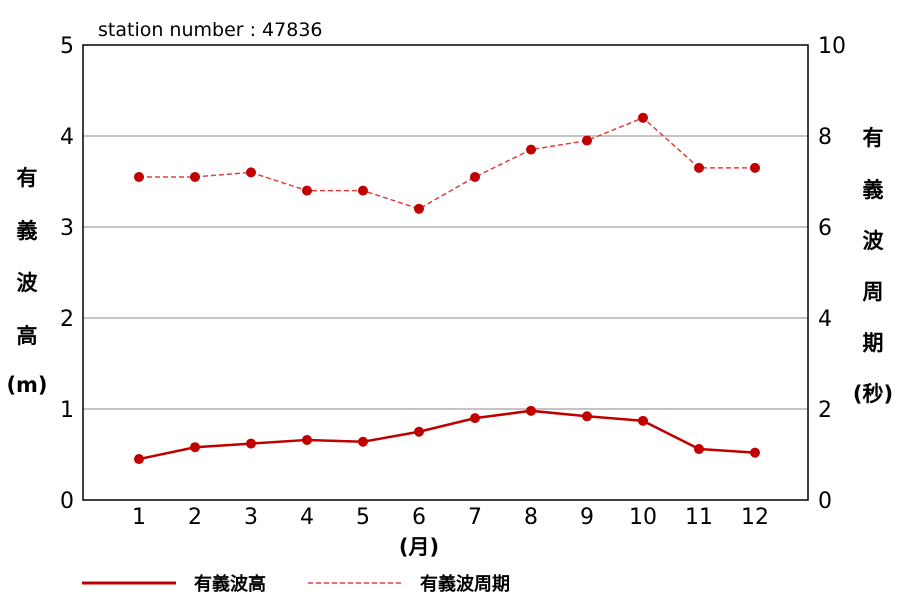 The image size is (897, 595). I want to click on right-y-label-char: 義, so click(873, 190).